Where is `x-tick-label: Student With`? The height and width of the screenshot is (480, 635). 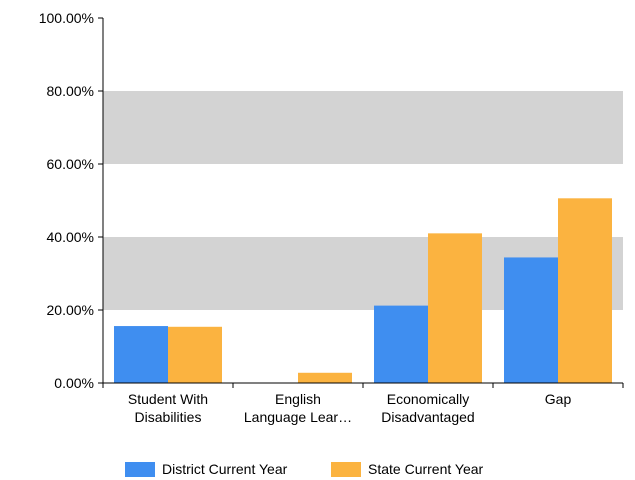
x-tick-label: Student With is located at coordinates (168, 399).